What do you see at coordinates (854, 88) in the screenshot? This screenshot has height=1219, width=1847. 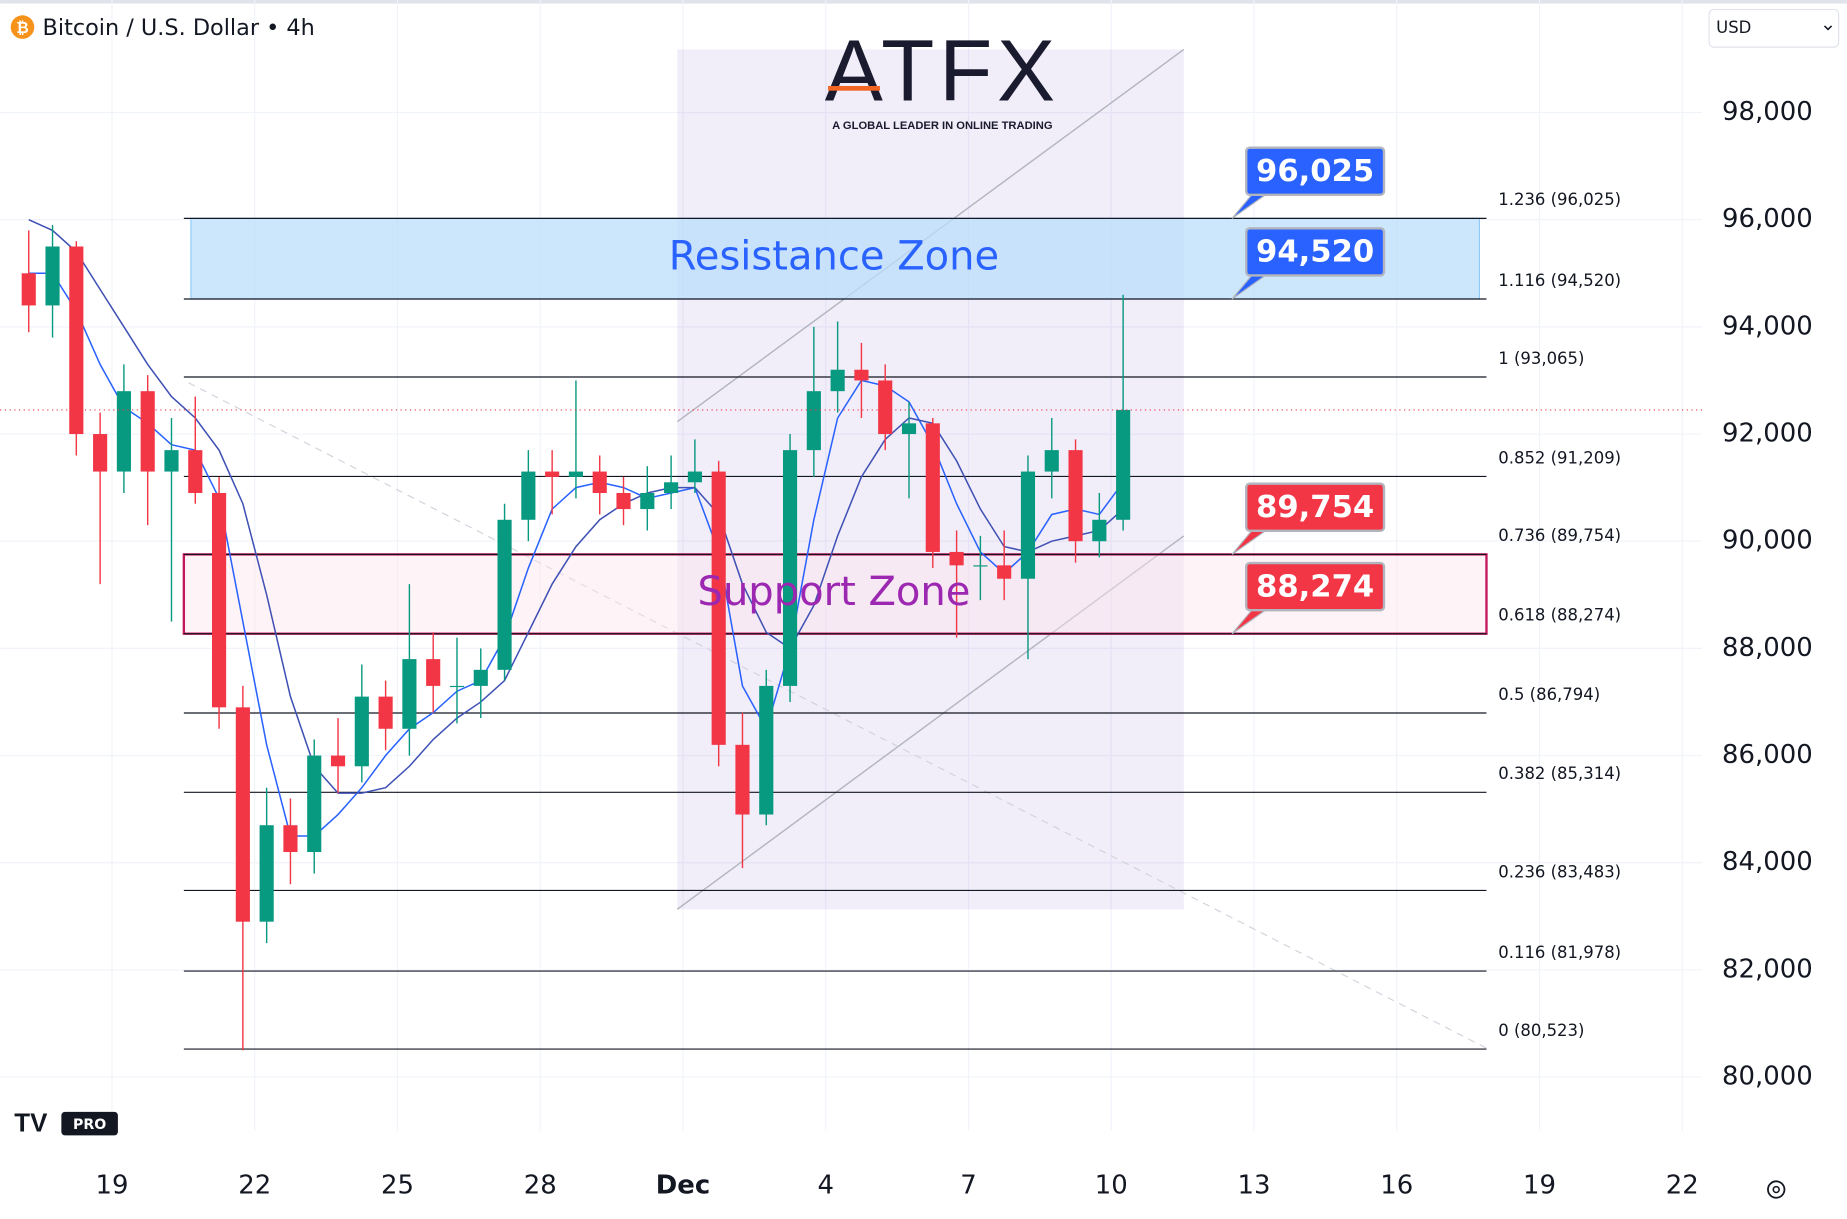 I see `brand-accent` at bounding box center [854, 88].